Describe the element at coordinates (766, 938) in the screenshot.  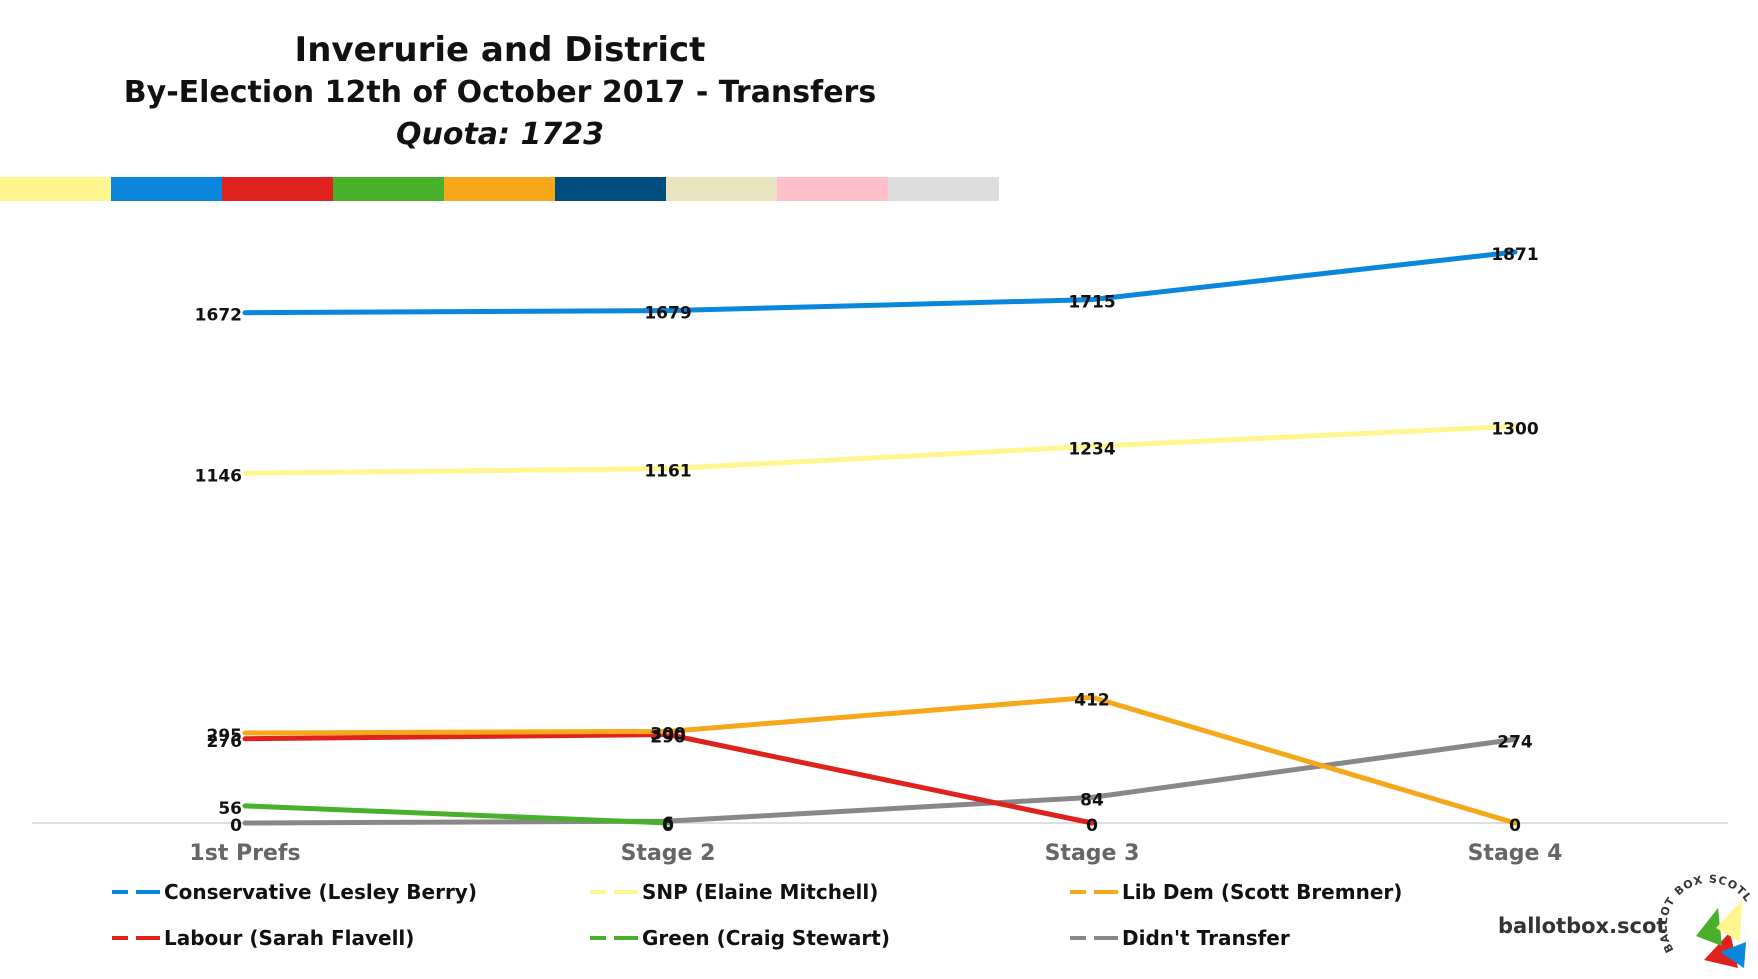
I see `legend-label: Green (Craig Stewart)` at that location.